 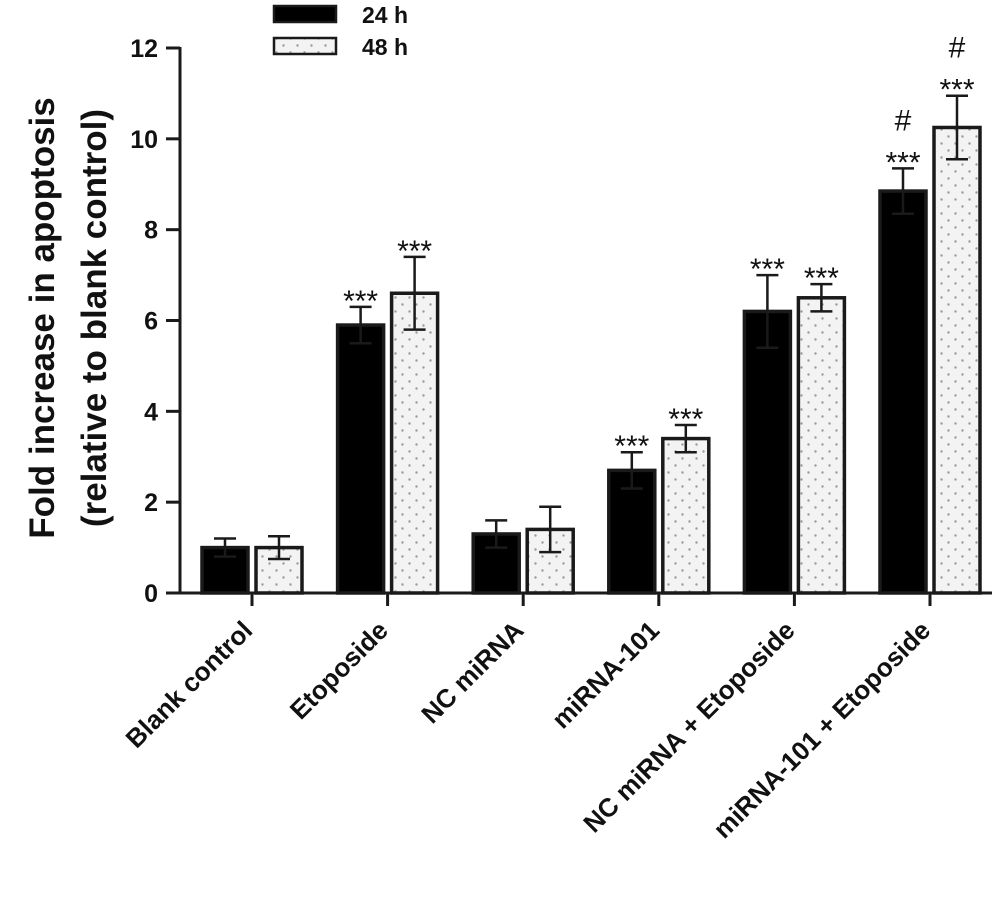 I want to click on legend-swatch-48h, so click(x=305, y=46).